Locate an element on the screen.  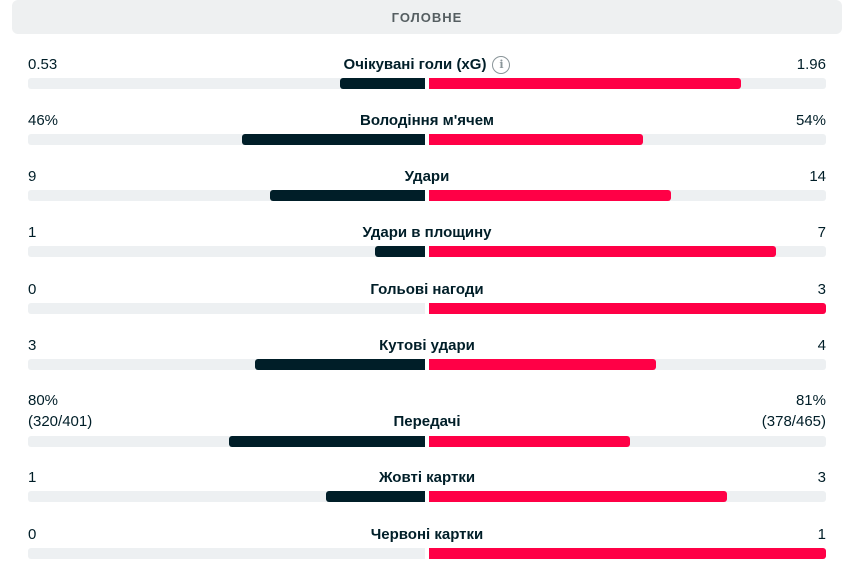
stat-label: Удари is located at coordinates (427, 177).